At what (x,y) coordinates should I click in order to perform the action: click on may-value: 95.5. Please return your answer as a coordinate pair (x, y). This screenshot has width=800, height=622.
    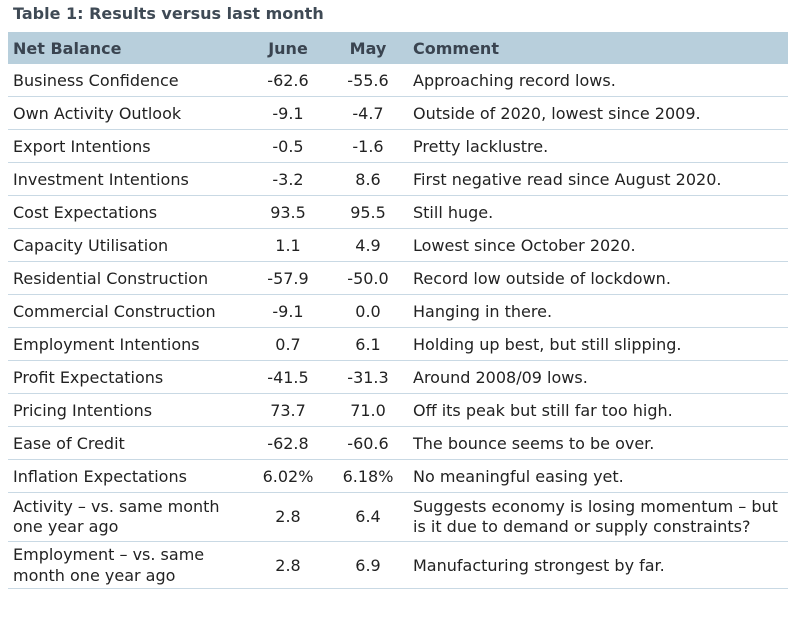
    Looking at the image, I should click on (368, 212).